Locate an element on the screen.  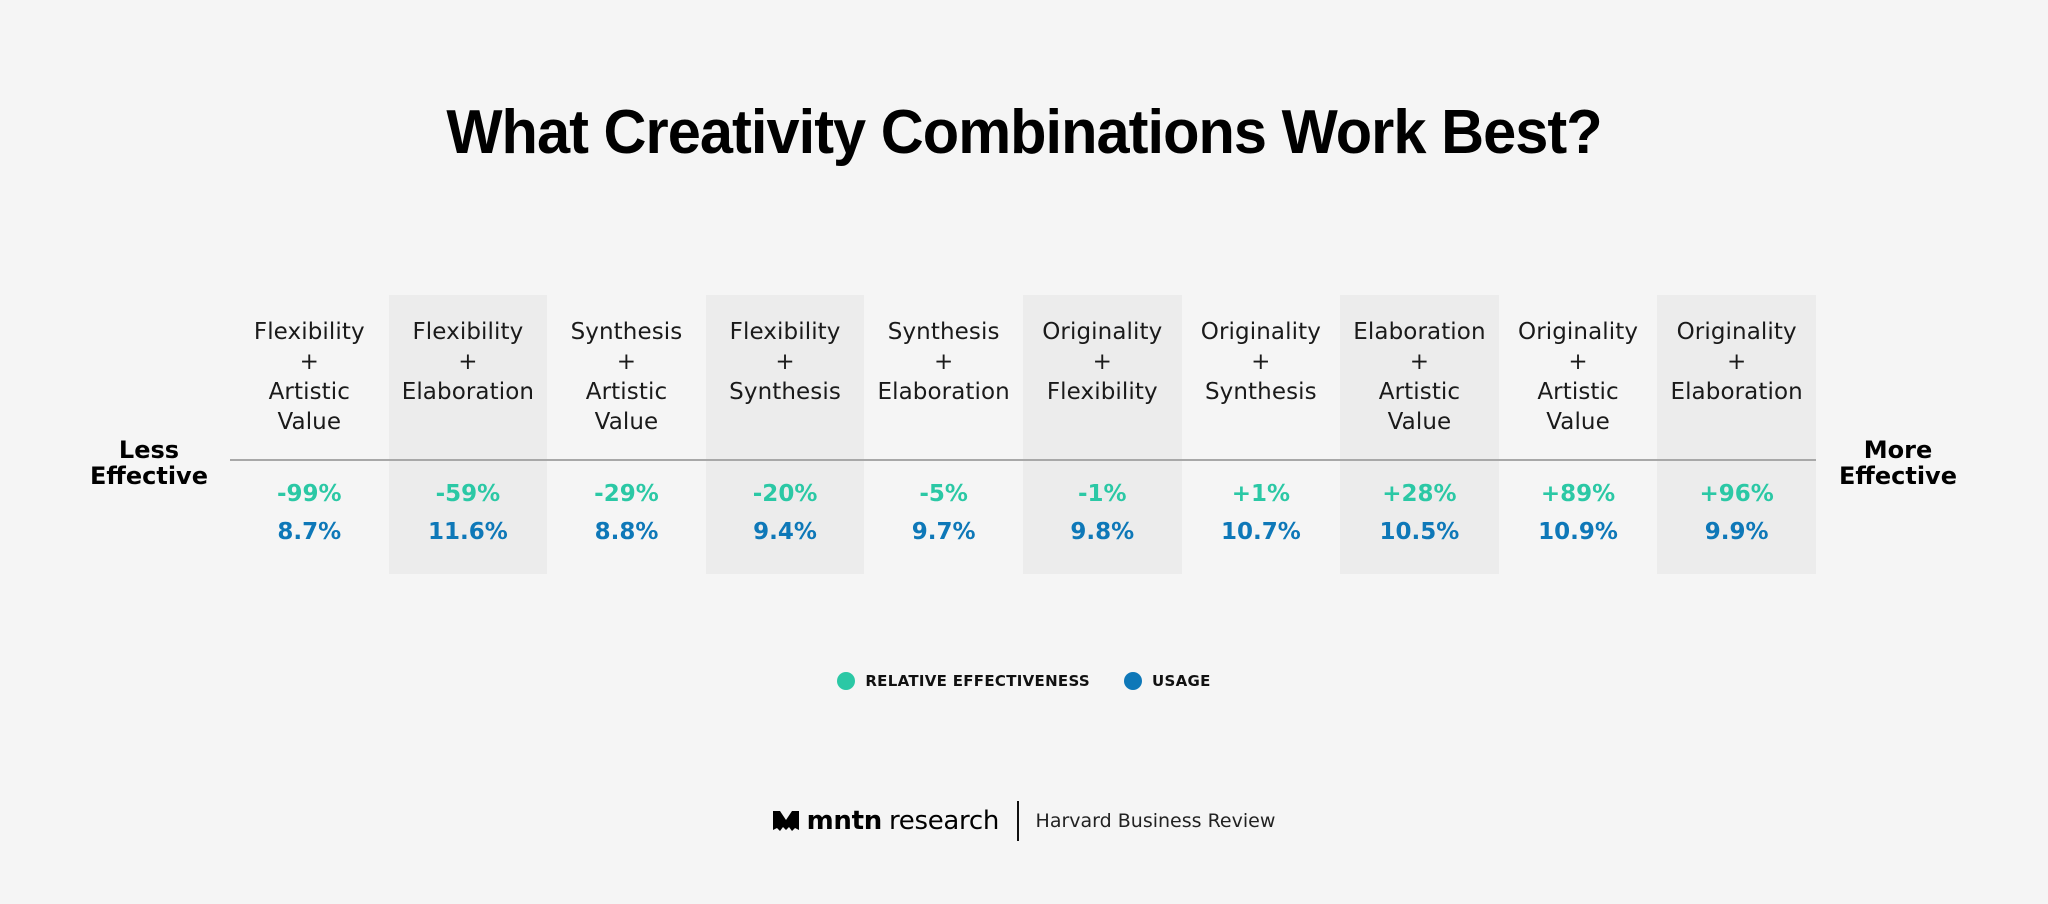
column-1: Flexibility + Artistic Value -99% 8.7% is located at coordinates (309, 434).